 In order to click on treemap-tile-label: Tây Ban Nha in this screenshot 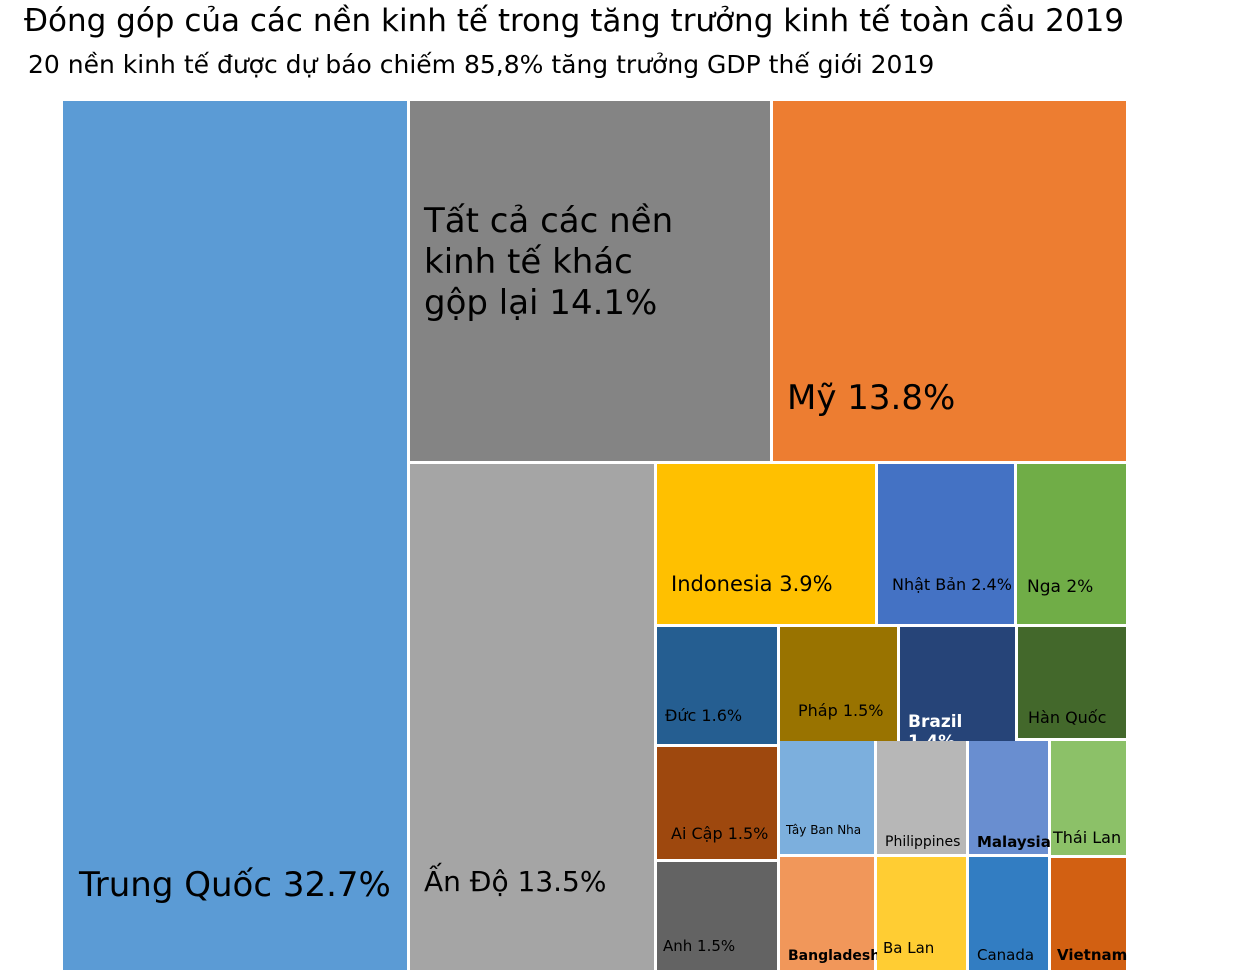, I will do `click(824, 829)`.